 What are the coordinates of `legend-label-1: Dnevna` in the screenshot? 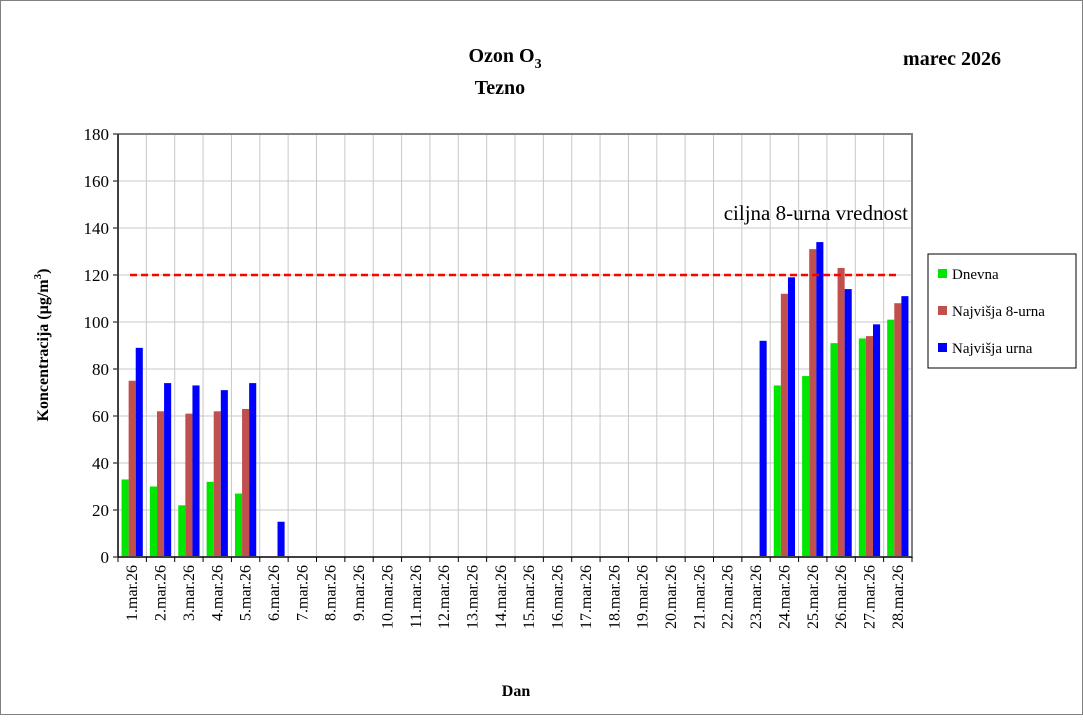 It's located at (975, 275).